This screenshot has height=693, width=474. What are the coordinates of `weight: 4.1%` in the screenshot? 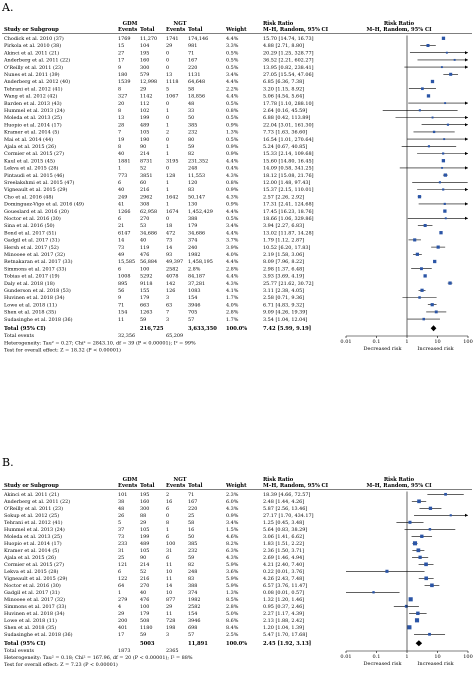 It's located at (232, 291).